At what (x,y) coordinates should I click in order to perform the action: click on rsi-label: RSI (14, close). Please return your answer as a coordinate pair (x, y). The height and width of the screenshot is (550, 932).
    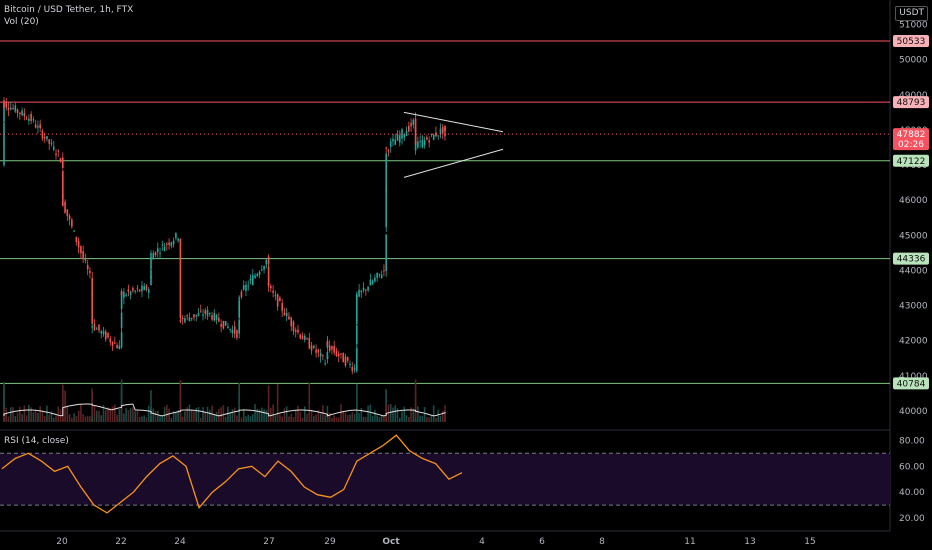
    Looking at the image, I should click on (36, 441).